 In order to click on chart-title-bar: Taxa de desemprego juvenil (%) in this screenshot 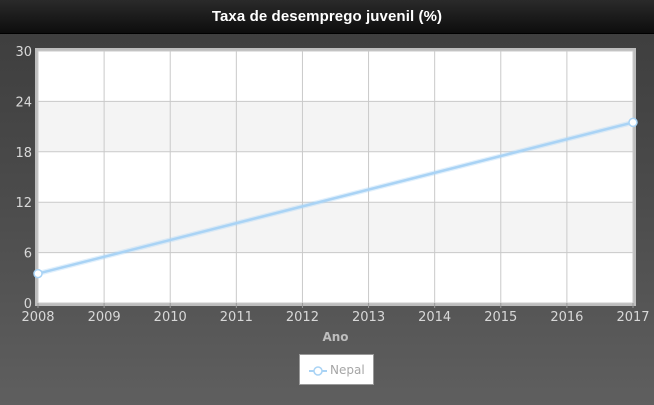, I will do `click(327, 17)`.